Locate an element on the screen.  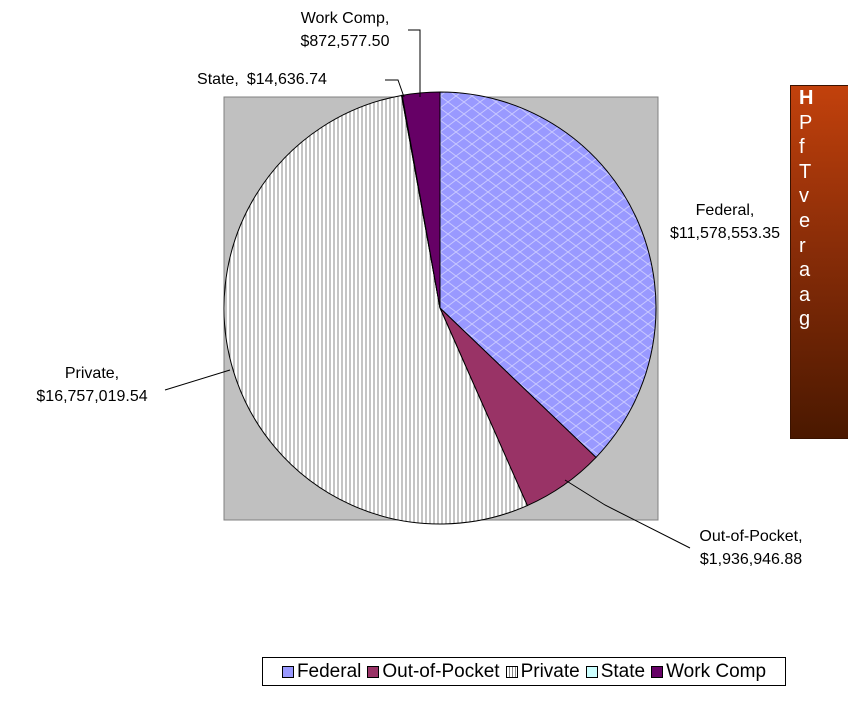
label-value: $1,936,946.88 is located at coordinates (751, 559).